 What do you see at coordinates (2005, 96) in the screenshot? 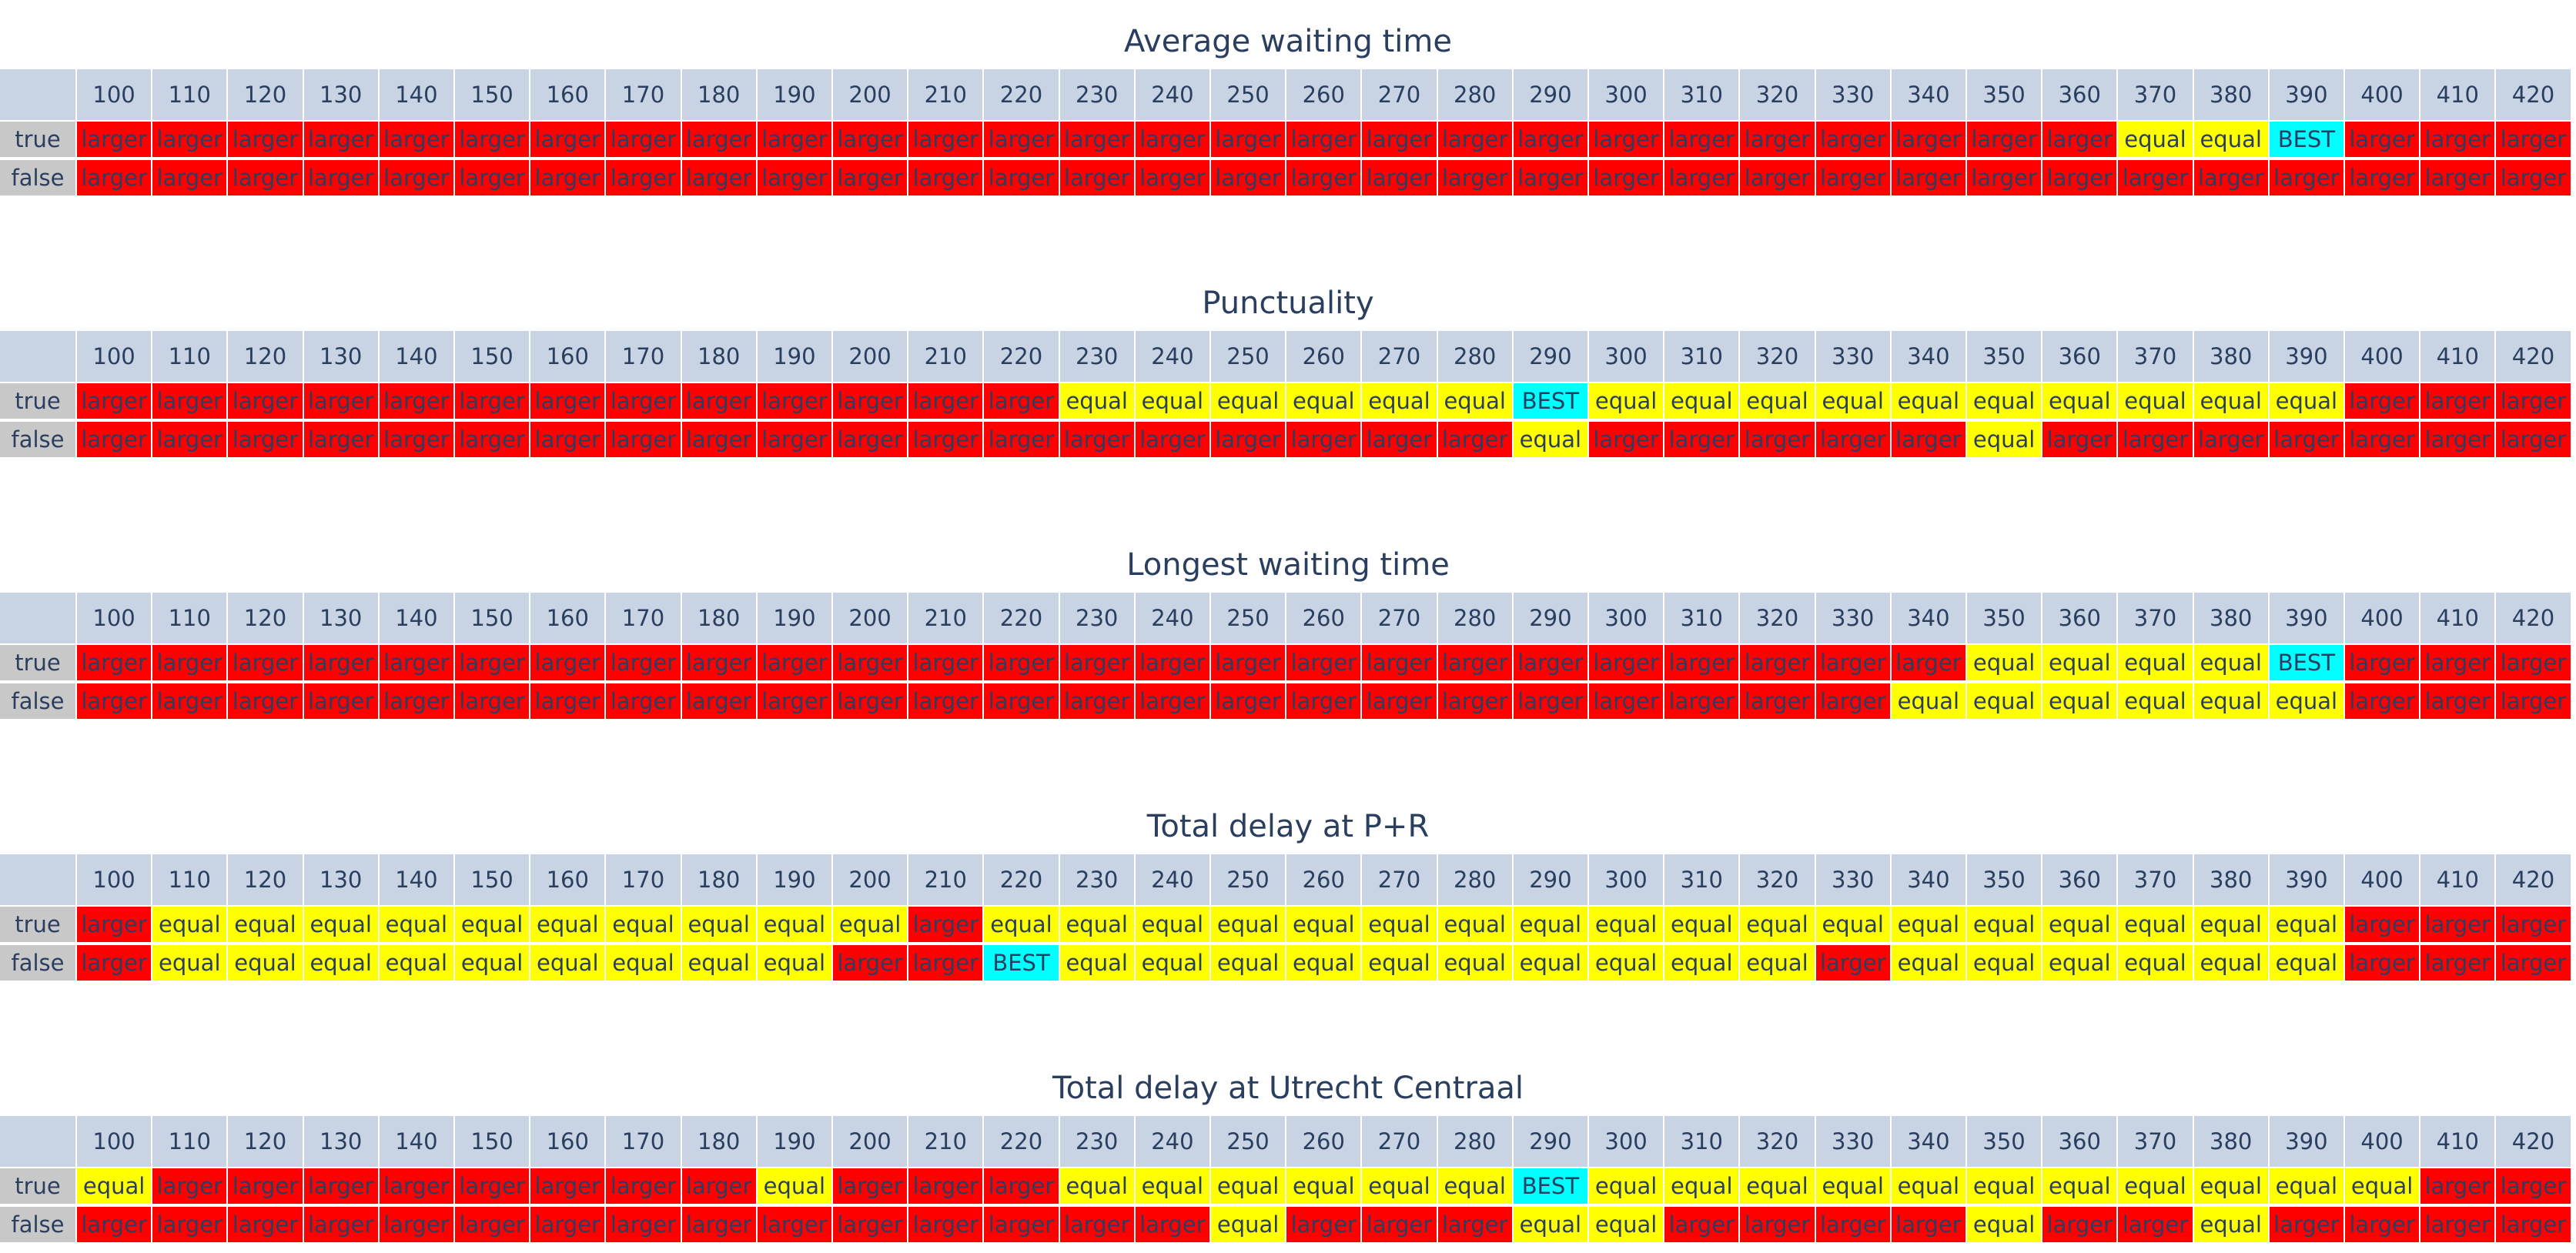
I see `column-header: 350` at bounding box center [2005, 96].